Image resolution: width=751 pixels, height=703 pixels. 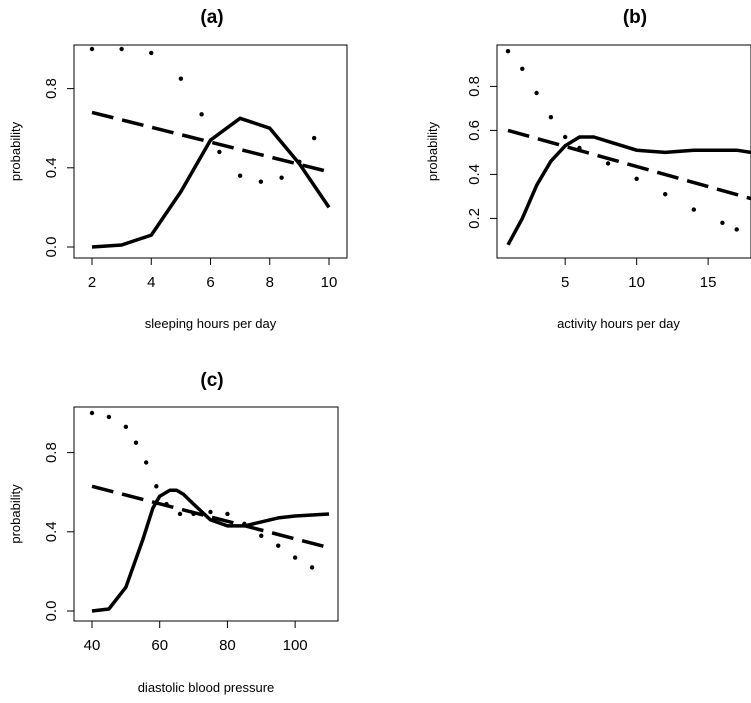 I want to click on y-tick-label: 0.2, so click(x=474, y=218).